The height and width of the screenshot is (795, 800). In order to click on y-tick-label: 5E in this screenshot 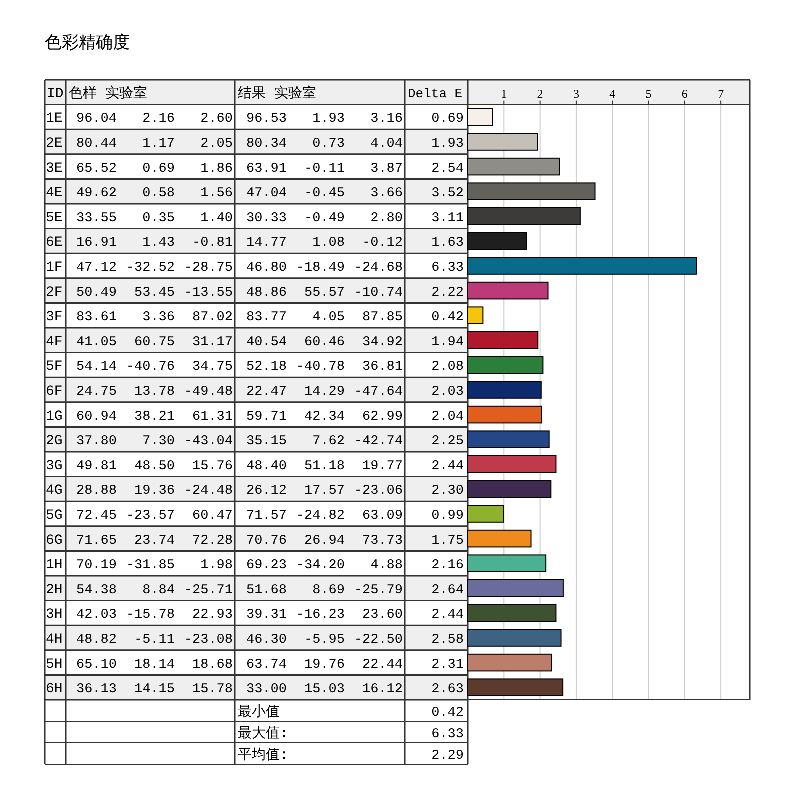, I will do `click(54, 218)`.